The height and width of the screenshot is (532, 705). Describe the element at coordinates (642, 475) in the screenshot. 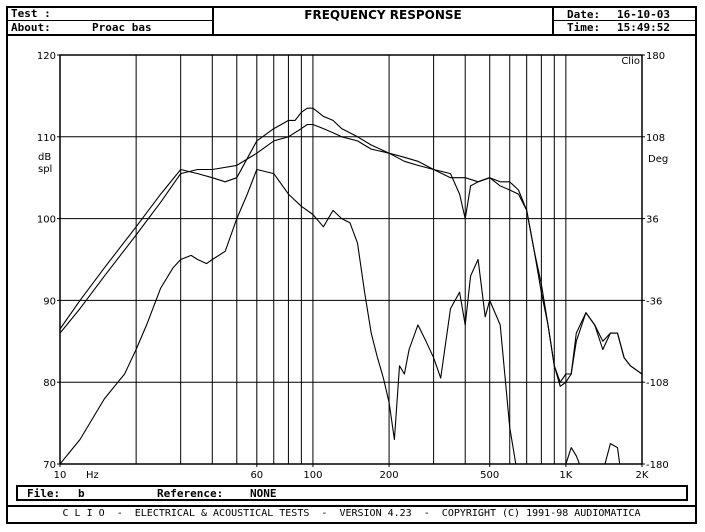

I see `x-tick-label: 2K` at that location.